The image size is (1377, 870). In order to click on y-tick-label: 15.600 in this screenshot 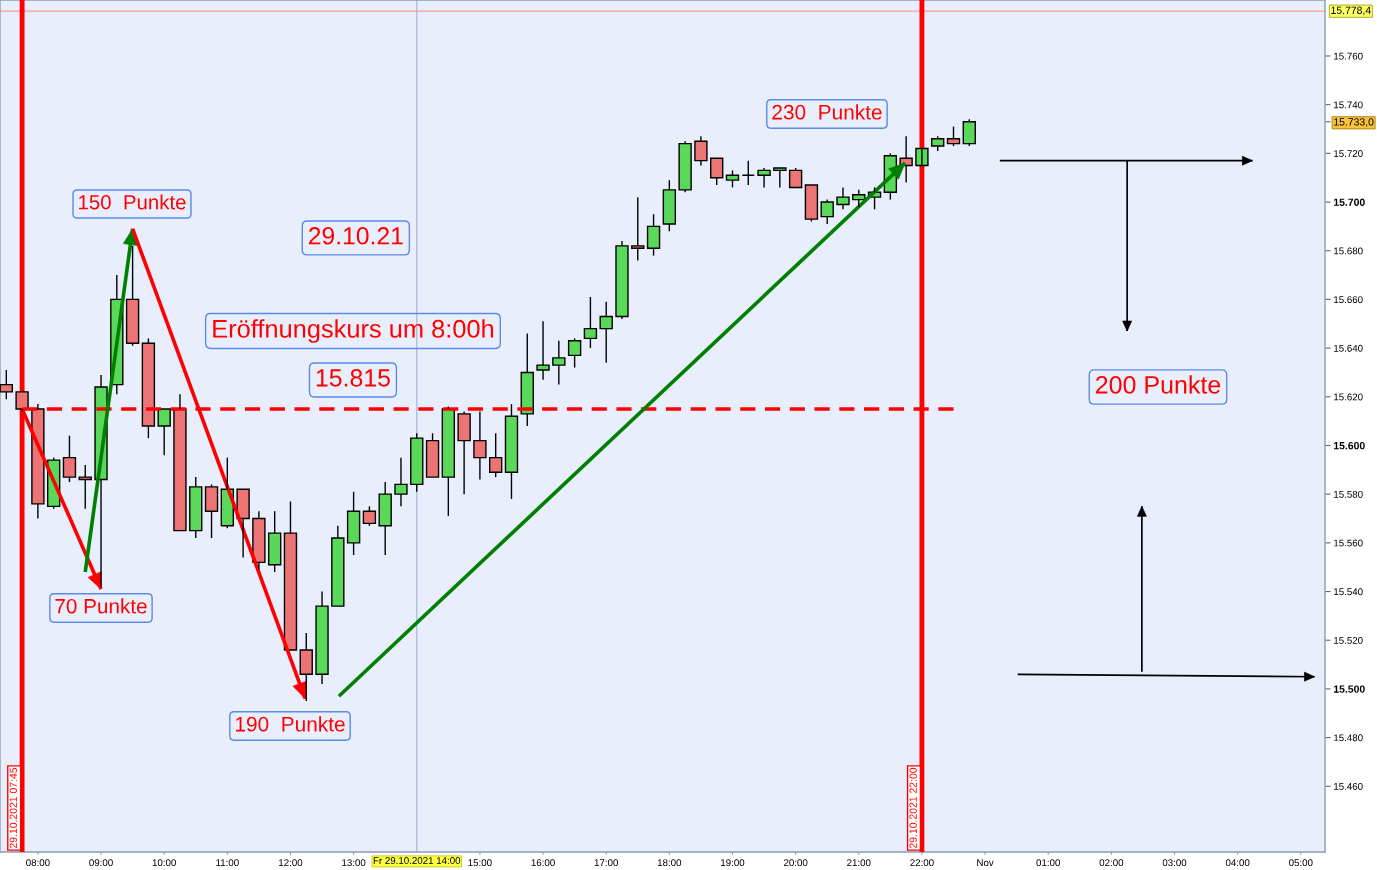, I will do `click(1349, 445)`.